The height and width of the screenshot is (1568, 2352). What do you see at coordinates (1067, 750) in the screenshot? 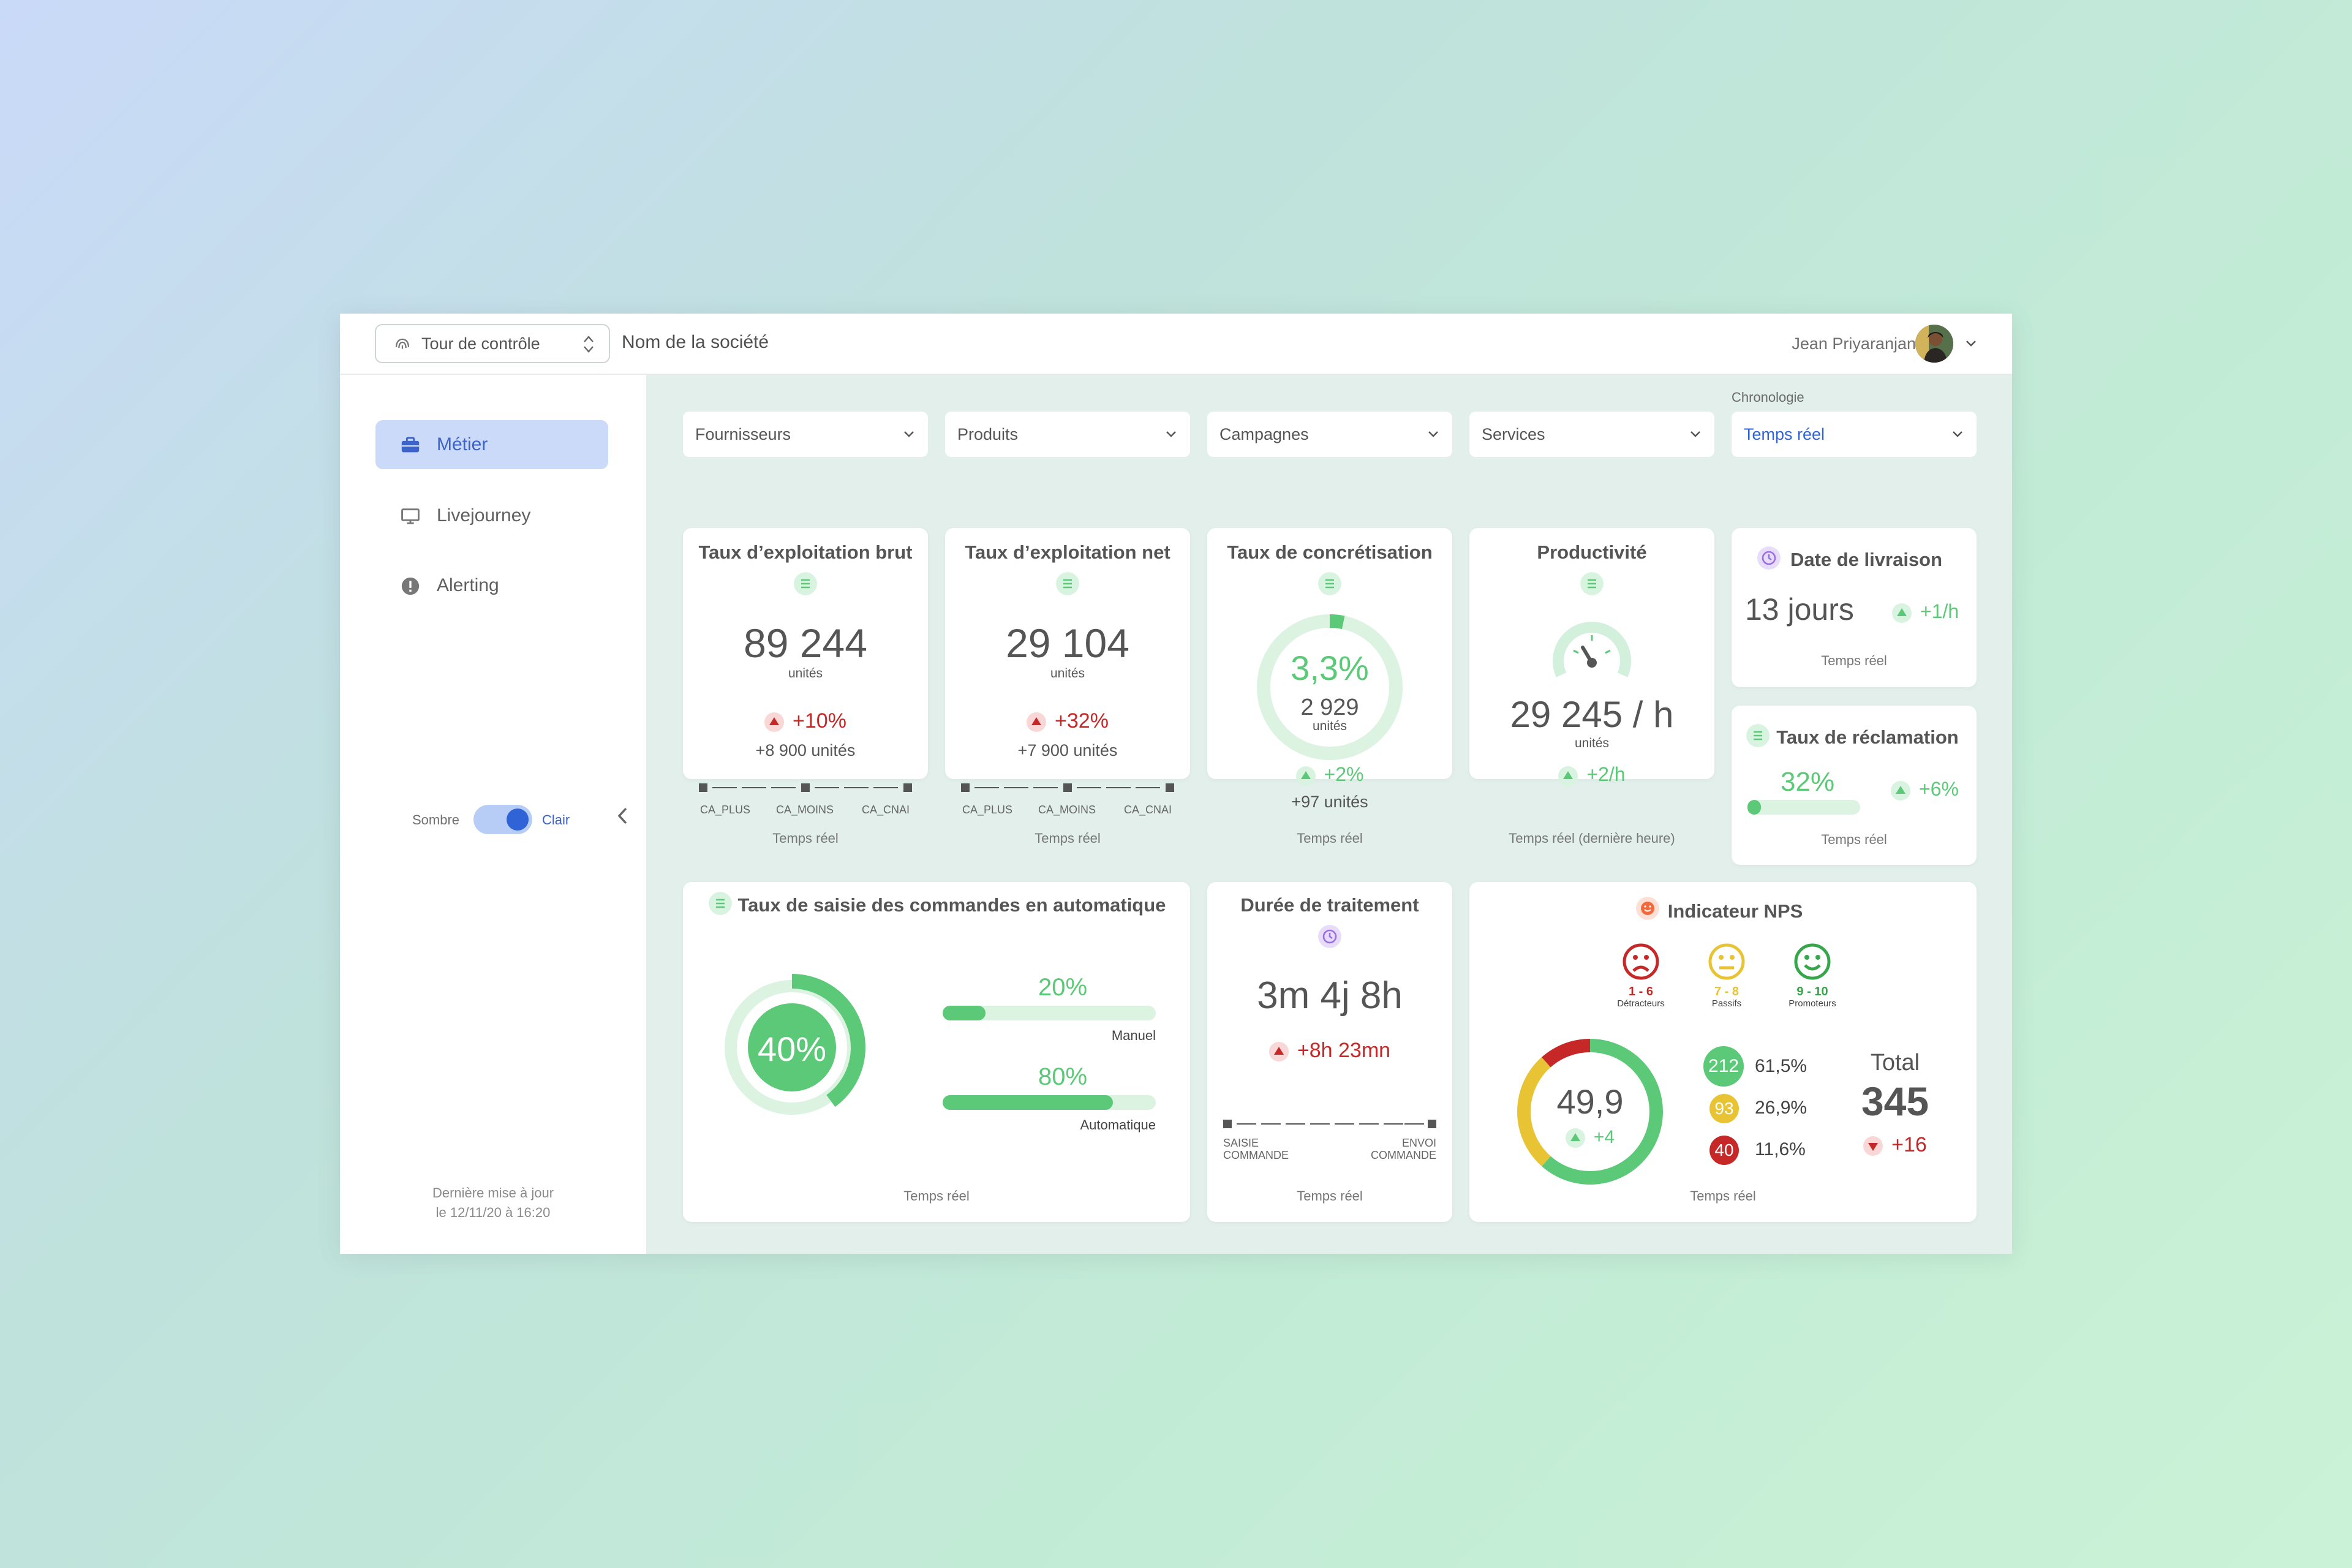
I see `card-subvalue: +7 900 unités` at bounding box center [1067, 750].